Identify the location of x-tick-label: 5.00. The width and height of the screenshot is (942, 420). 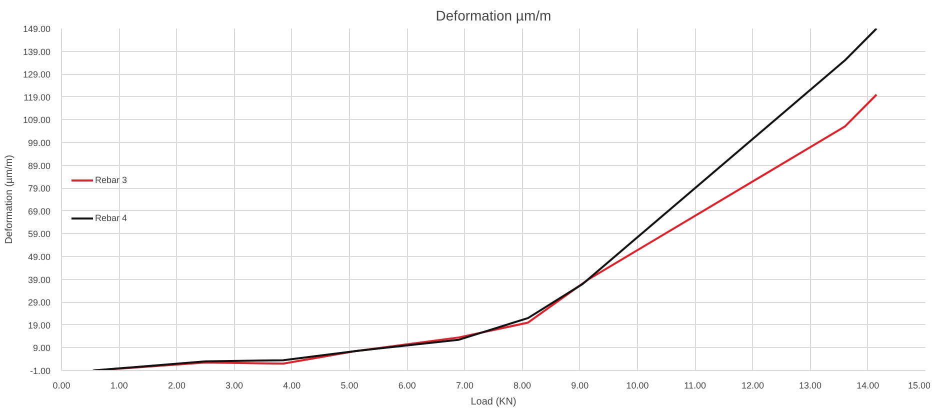
(349, 385).